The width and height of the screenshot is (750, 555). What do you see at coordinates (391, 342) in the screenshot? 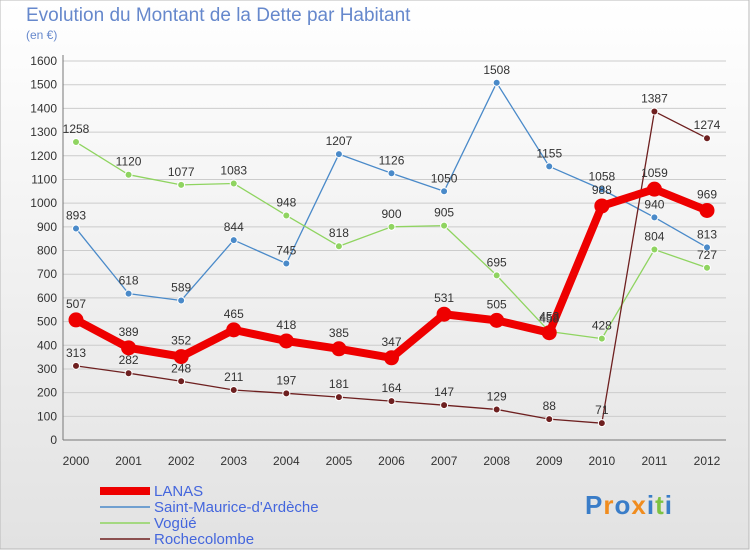
I see `data-label: 347` at bounding box center [391, 342].